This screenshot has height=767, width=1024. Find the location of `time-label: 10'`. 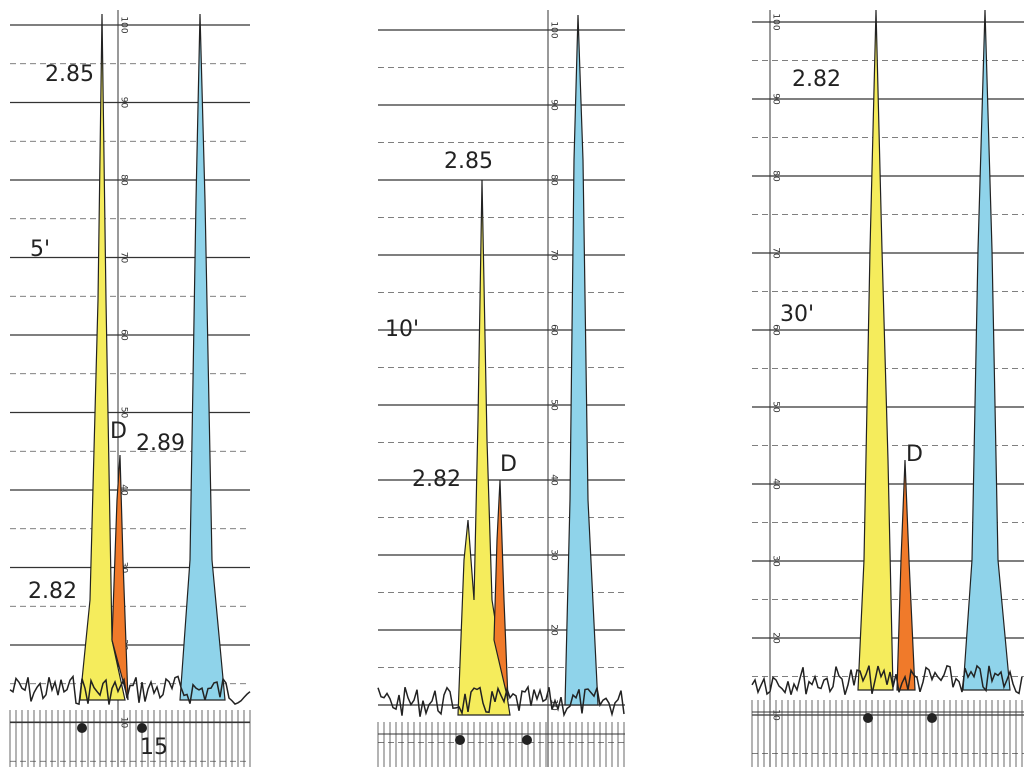

time-label: 10' is located at coordinates (402, 329).